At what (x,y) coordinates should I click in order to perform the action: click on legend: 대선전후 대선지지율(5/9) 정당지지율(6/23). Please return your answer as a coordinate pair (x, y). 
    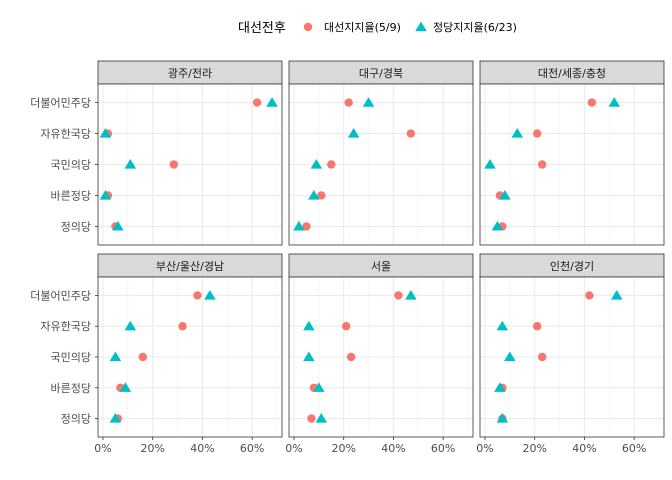
    Looking at the image, I should click on (377, 28).